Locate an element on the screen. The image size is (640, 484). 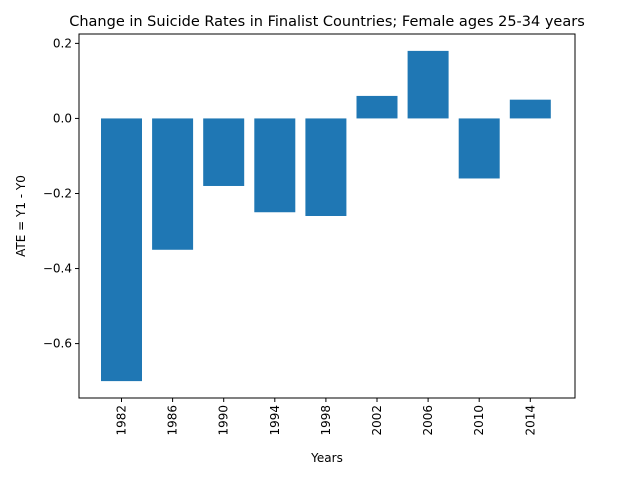
x-axis: 1982 1986 1990 1994 1998 2002 2006 2010 2014 is located at coordinates (326, 417).